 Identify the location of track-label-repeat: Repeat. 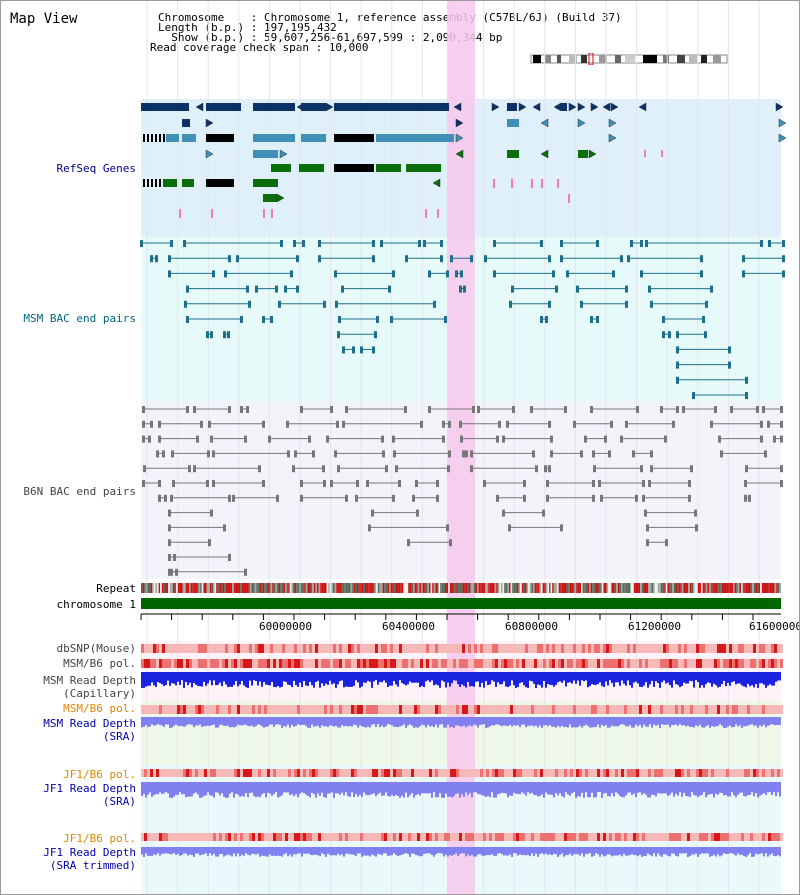
(116, 588).